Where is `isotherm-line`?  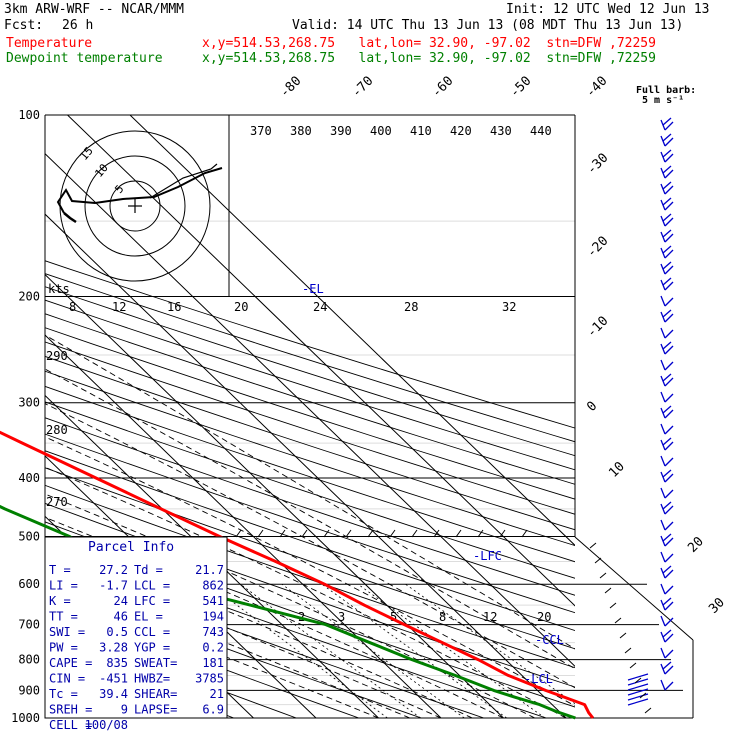
isotherm-line is located at coordinates (2, 416).